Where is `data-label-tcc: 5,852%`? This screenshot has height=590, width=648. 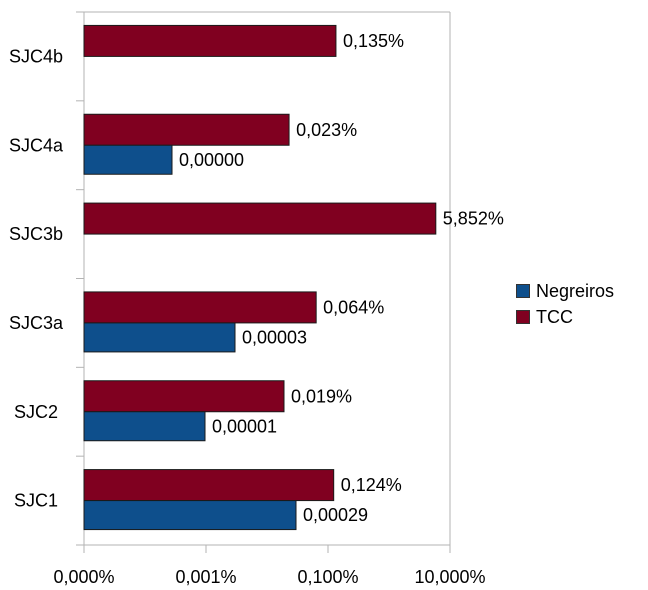
data-label-tcc: 5,852% is located at coordinates (473, 219).